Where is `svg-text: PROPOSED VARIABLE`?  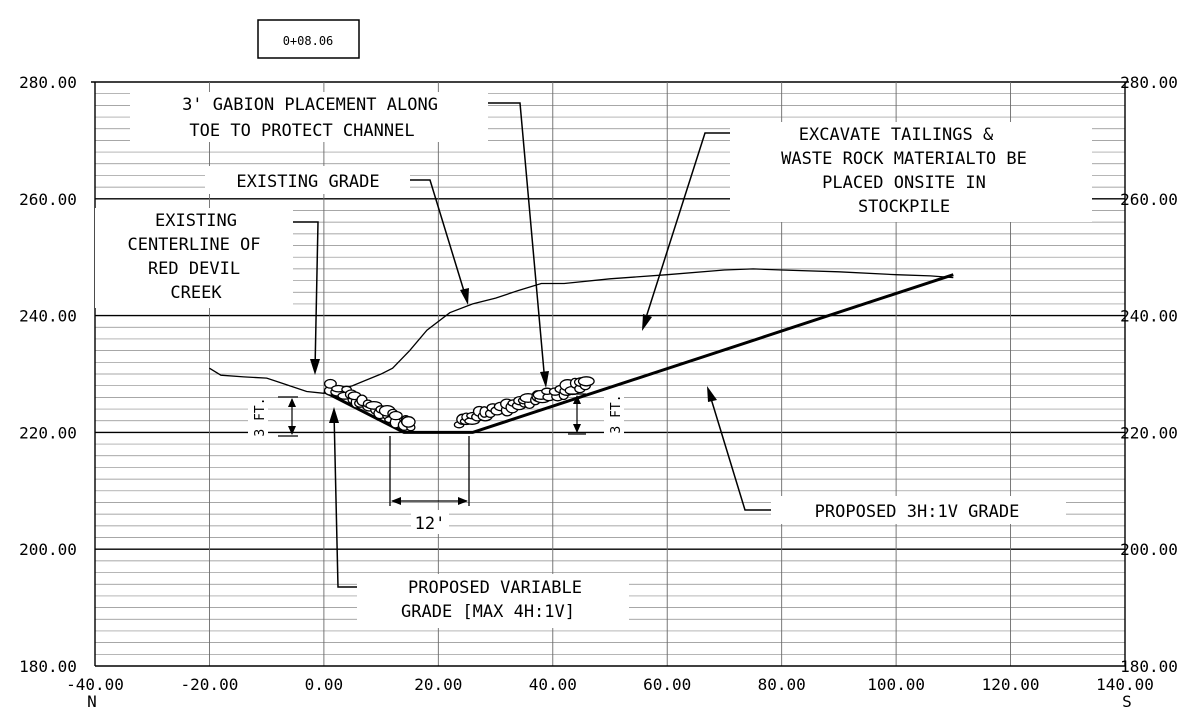 svg-text: PROPOSED VARIABLE is located at coordinates (495, 588).